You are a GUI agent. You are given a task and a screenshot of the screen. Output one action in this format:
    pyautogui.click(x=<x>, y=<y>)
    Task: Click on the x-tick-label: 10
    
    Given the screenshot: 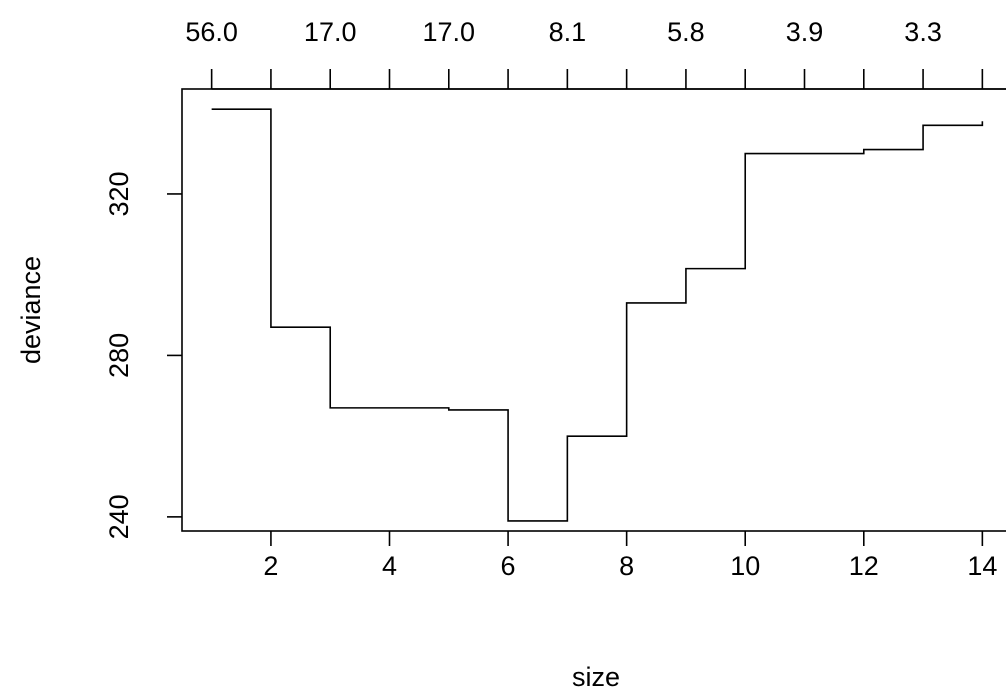 What is the action you would take?
    pyautogui.click(x=745, y=566)
    